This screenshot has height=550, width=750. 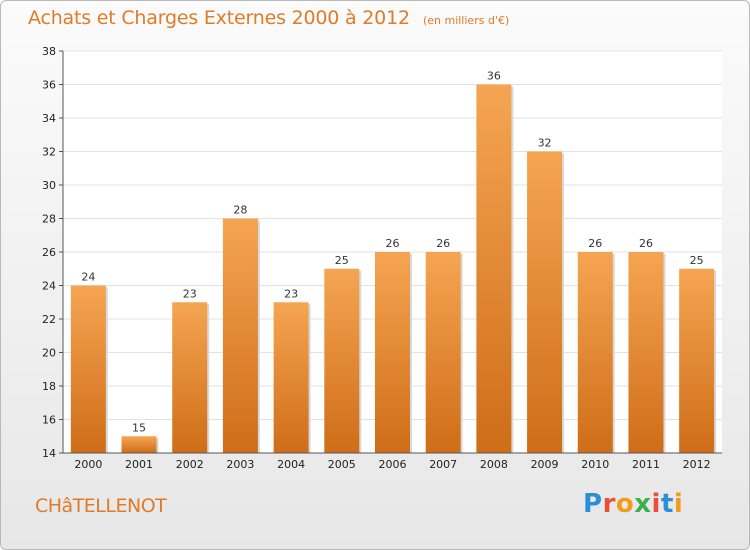 I want to click on y-tick-label: 24, so click(x=49, y=286).